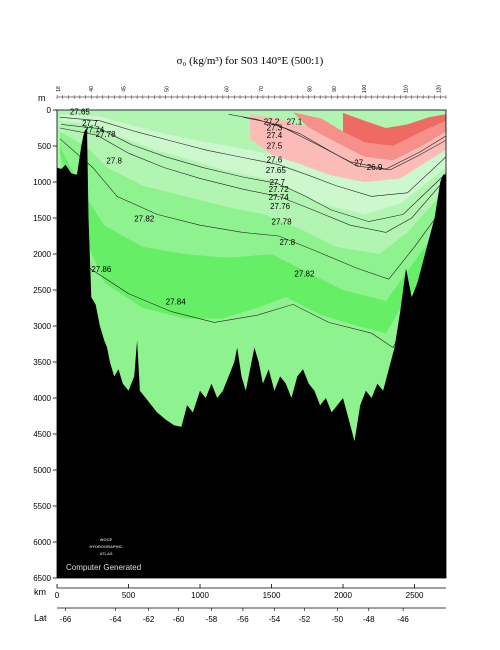  I want to click on y-tick-label: 2500, so click(42, 290).